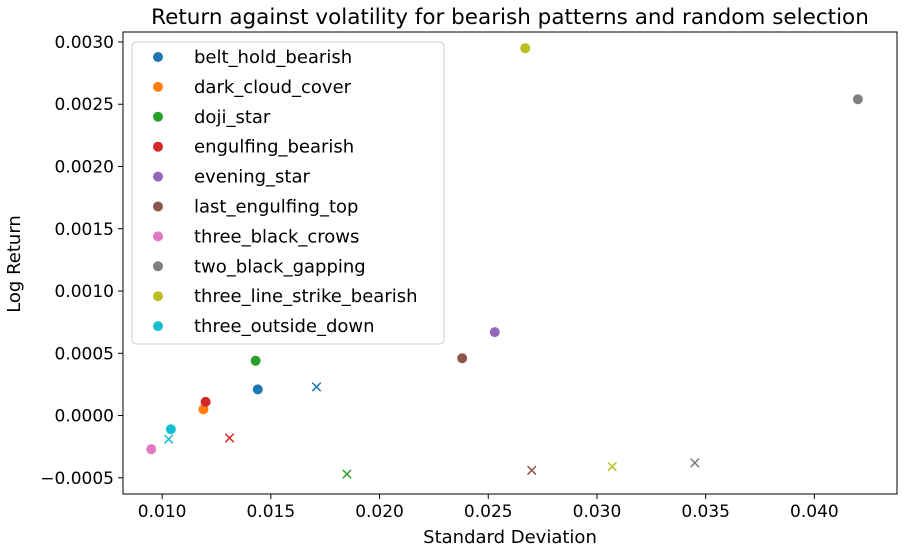  What do you see at coordinates (494, 332) in the screenshot?
I see `pattern-point-evening-star` at bounding box center [494, 332].